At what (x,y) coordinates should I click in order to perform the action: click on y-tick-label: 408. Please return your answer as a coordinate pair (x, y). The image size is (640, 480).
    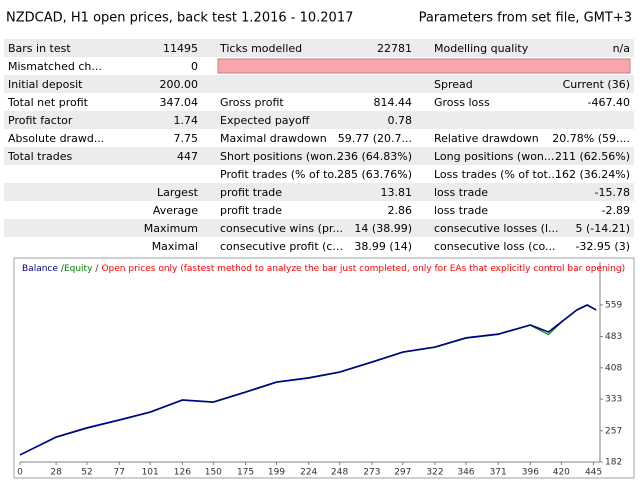
    Looking at the image, I should click on (613, 368).